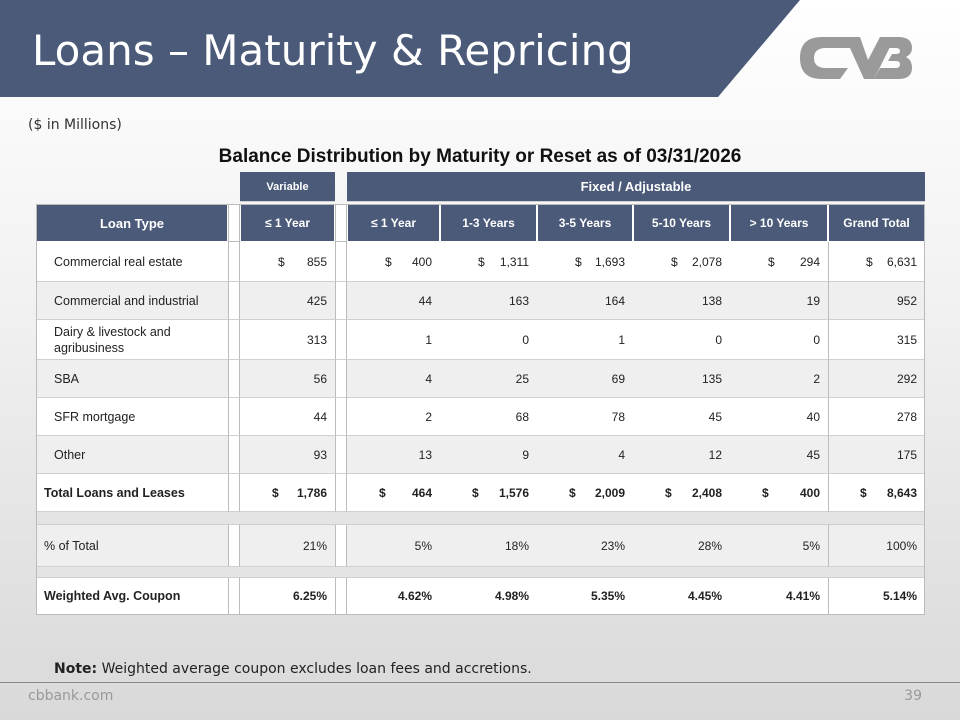 This screenshot has width=960, height=720. I want to click on table-cell: 21%, so click(287, 546).